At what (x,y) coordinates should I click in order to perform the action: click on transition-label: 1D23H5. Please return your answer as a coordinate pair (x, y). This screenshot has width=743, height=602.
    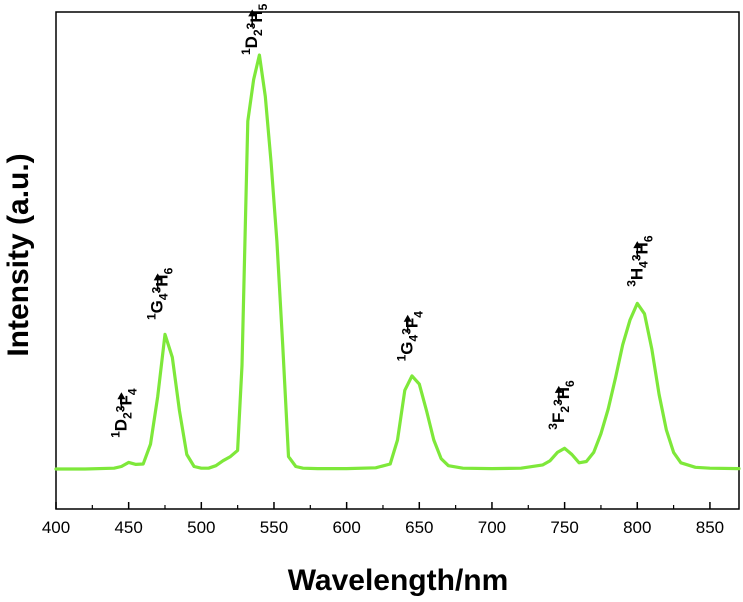
    Looking at the image, I should click on (254, 29).